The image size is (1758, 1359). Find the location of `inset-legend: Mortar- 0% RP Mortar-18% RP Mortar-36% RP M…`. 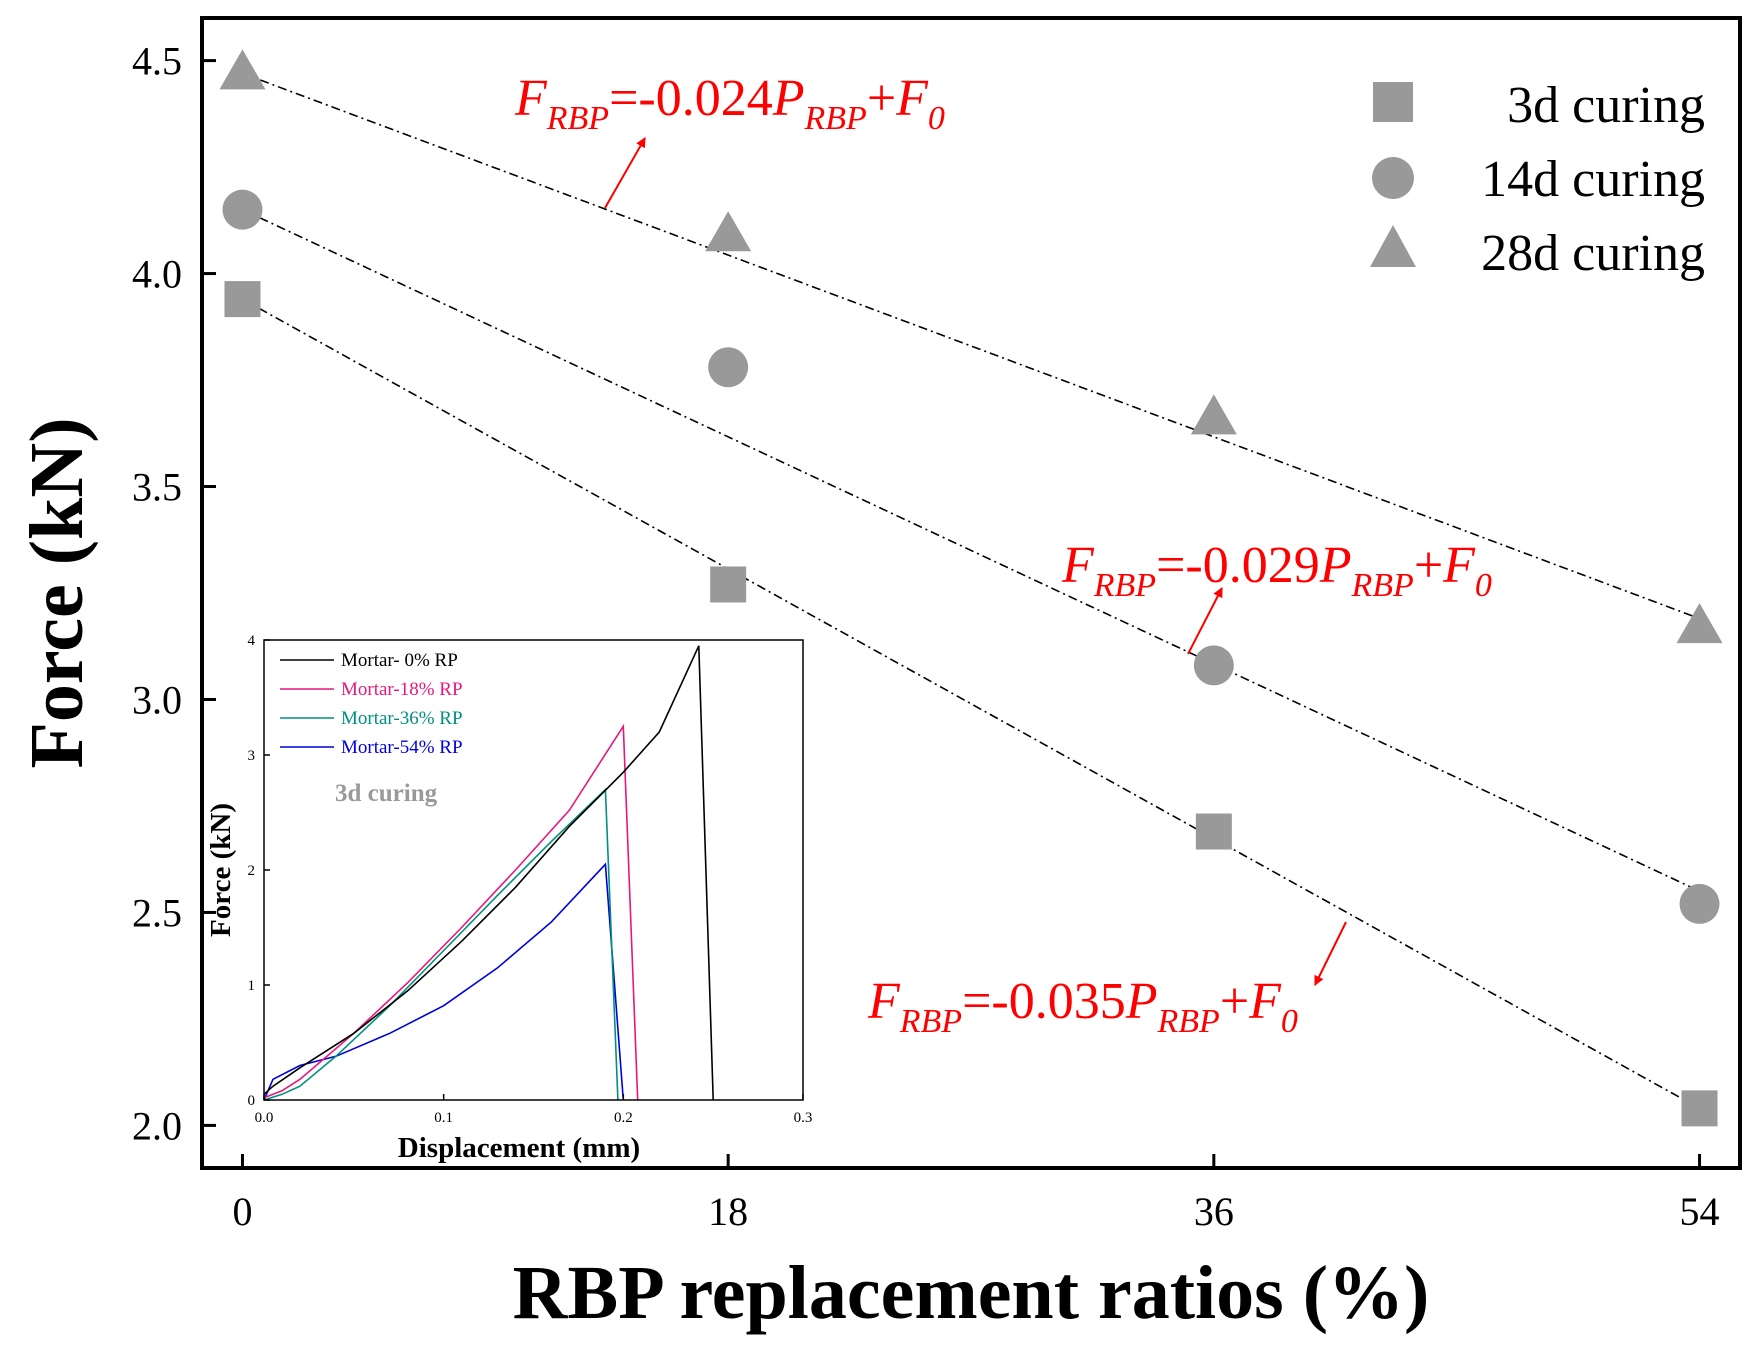

inset-legend: Mortar- 0% RP Mortar-18% RP Mortar-36% RP M… is located at coordinates (371, 728).